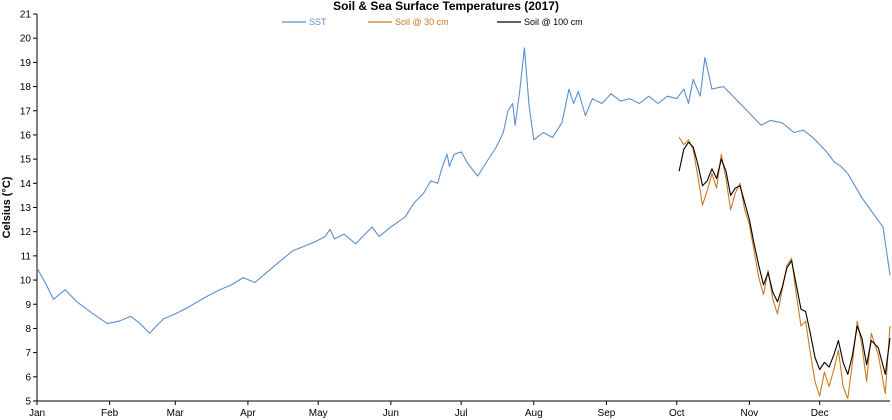  What do you see at coordinates (248, 413) in the screenshot?
I see `x-tick-label: Apr` at bounding box center [248, 413].